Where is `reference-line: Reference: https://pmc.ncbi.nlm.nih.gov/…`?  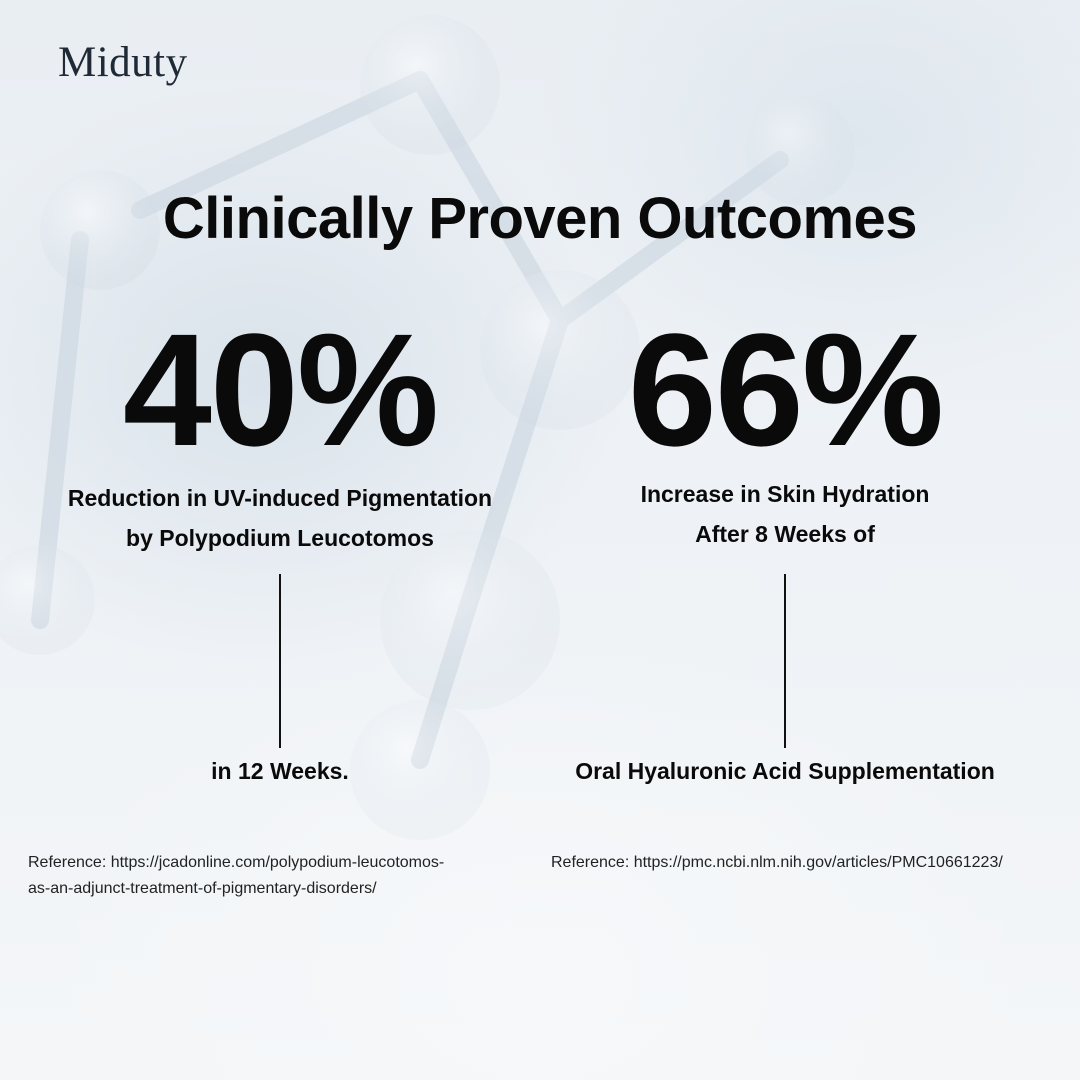 reference-line: Reference: https://pmc.ncbi.nlm.nih.gov/… is located at coordinates (777, 862).